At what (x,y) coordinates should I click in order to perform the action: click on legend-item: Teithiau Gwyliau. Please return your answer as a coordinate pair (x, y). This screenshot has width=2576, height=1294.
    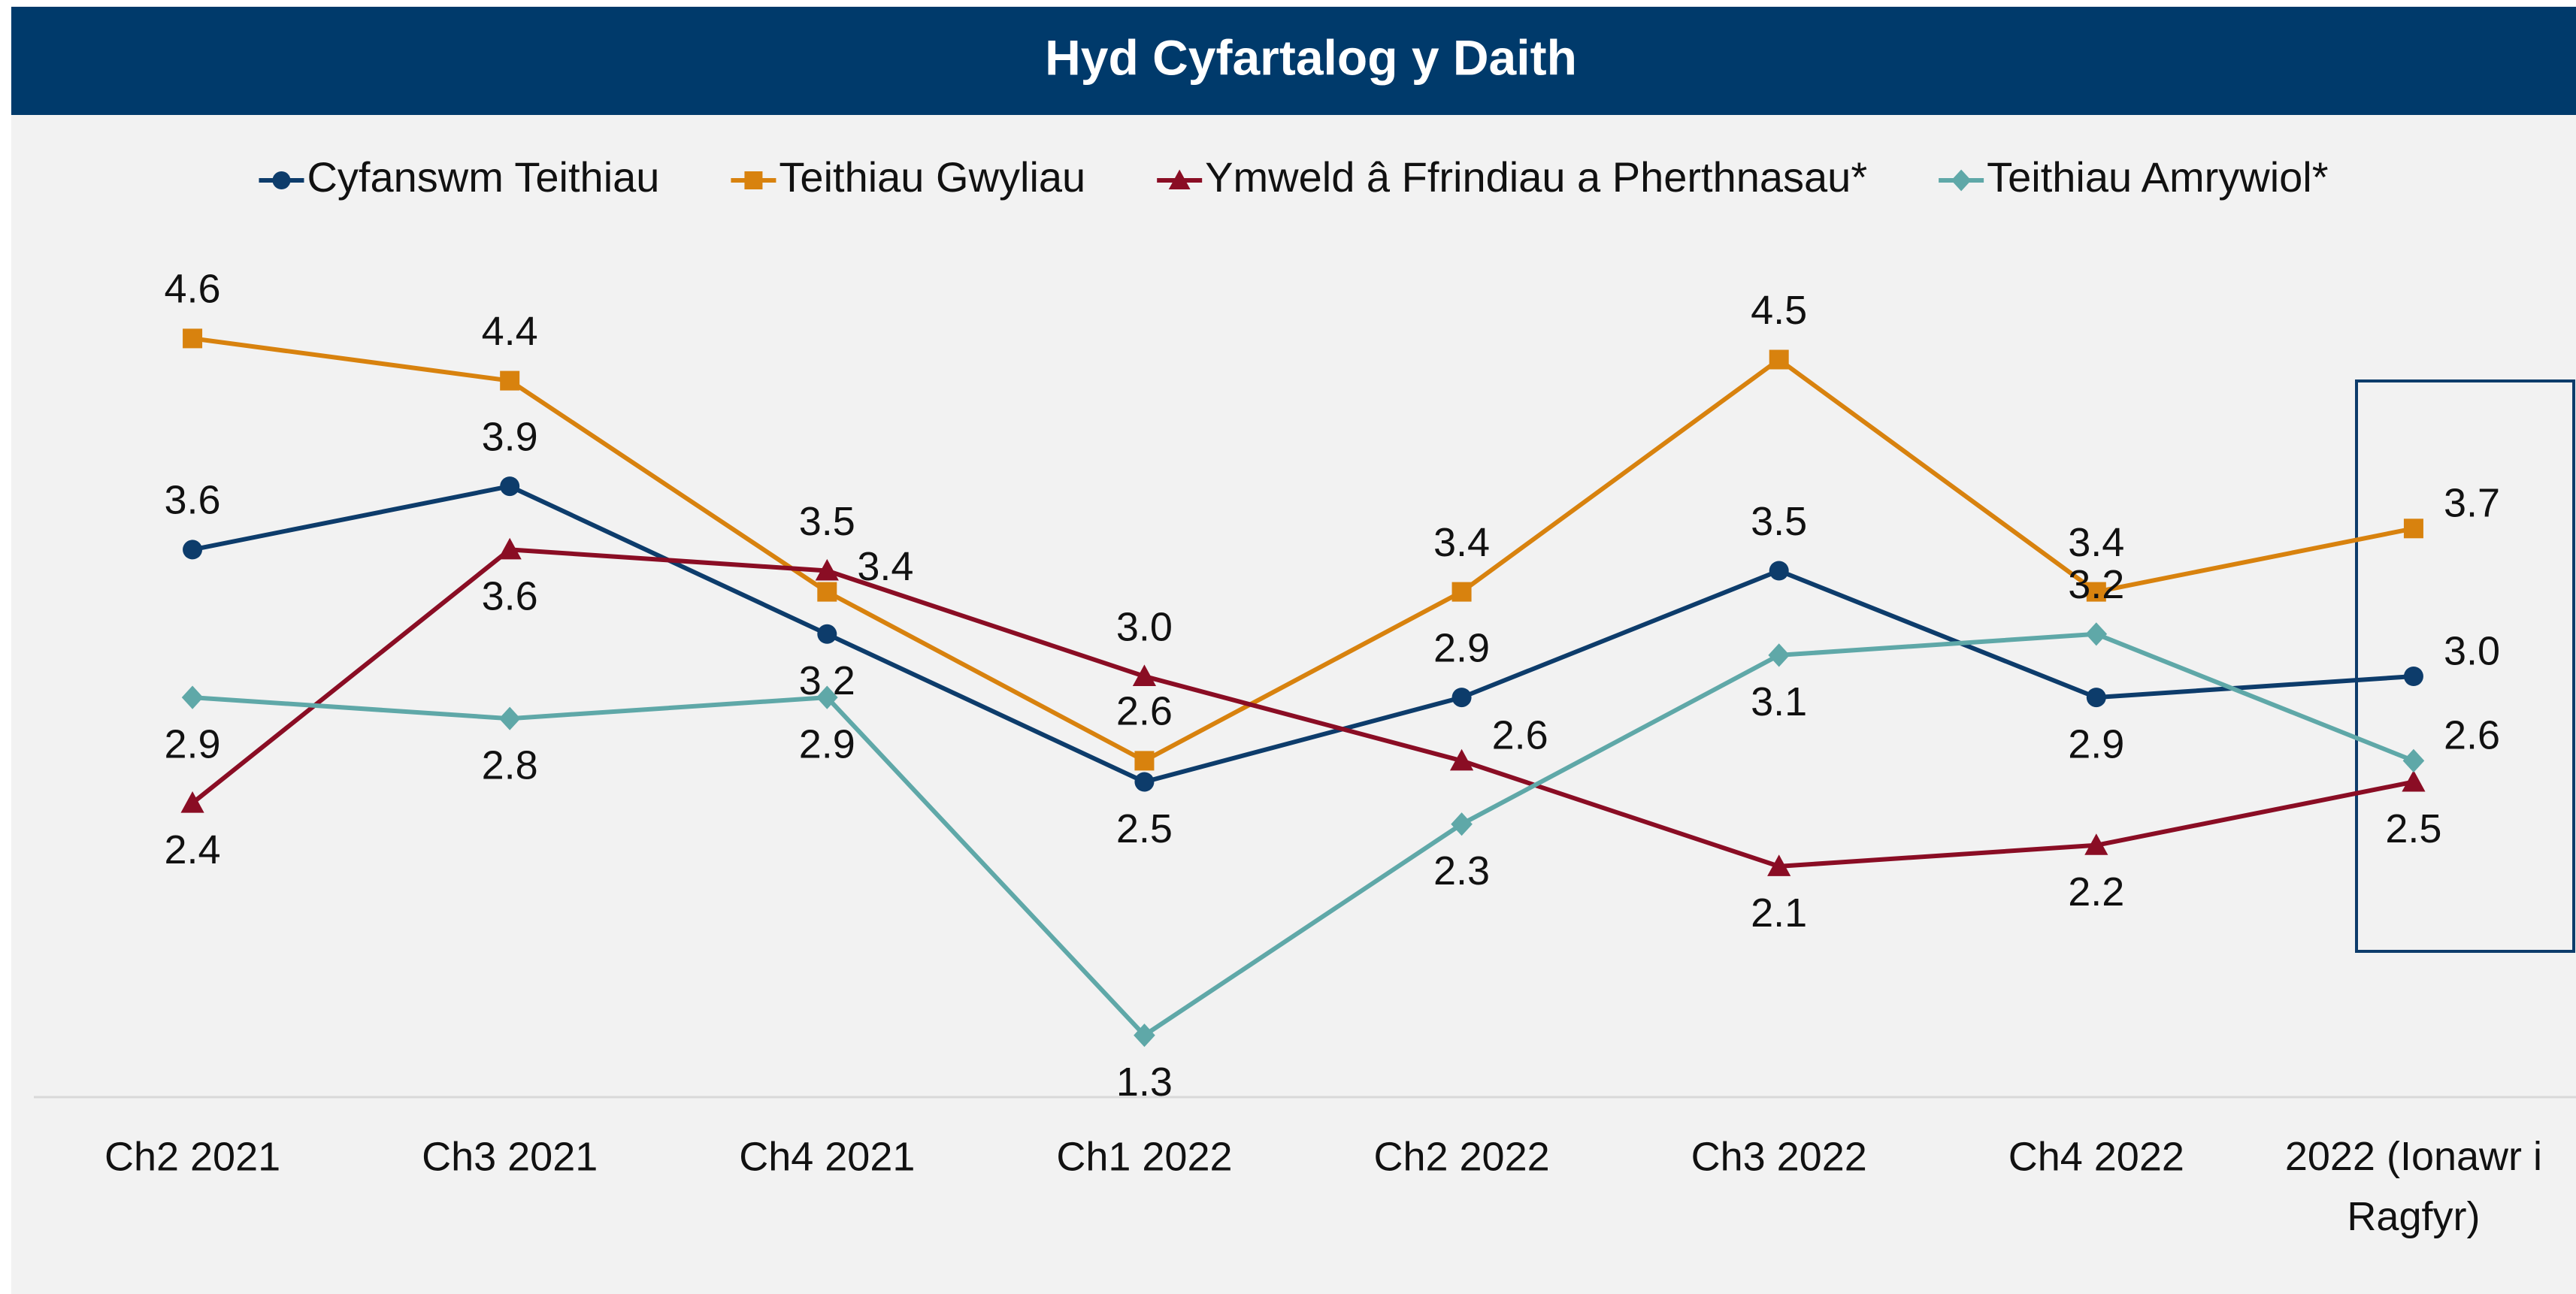
    Looking at the image, I should click on (908, 177).